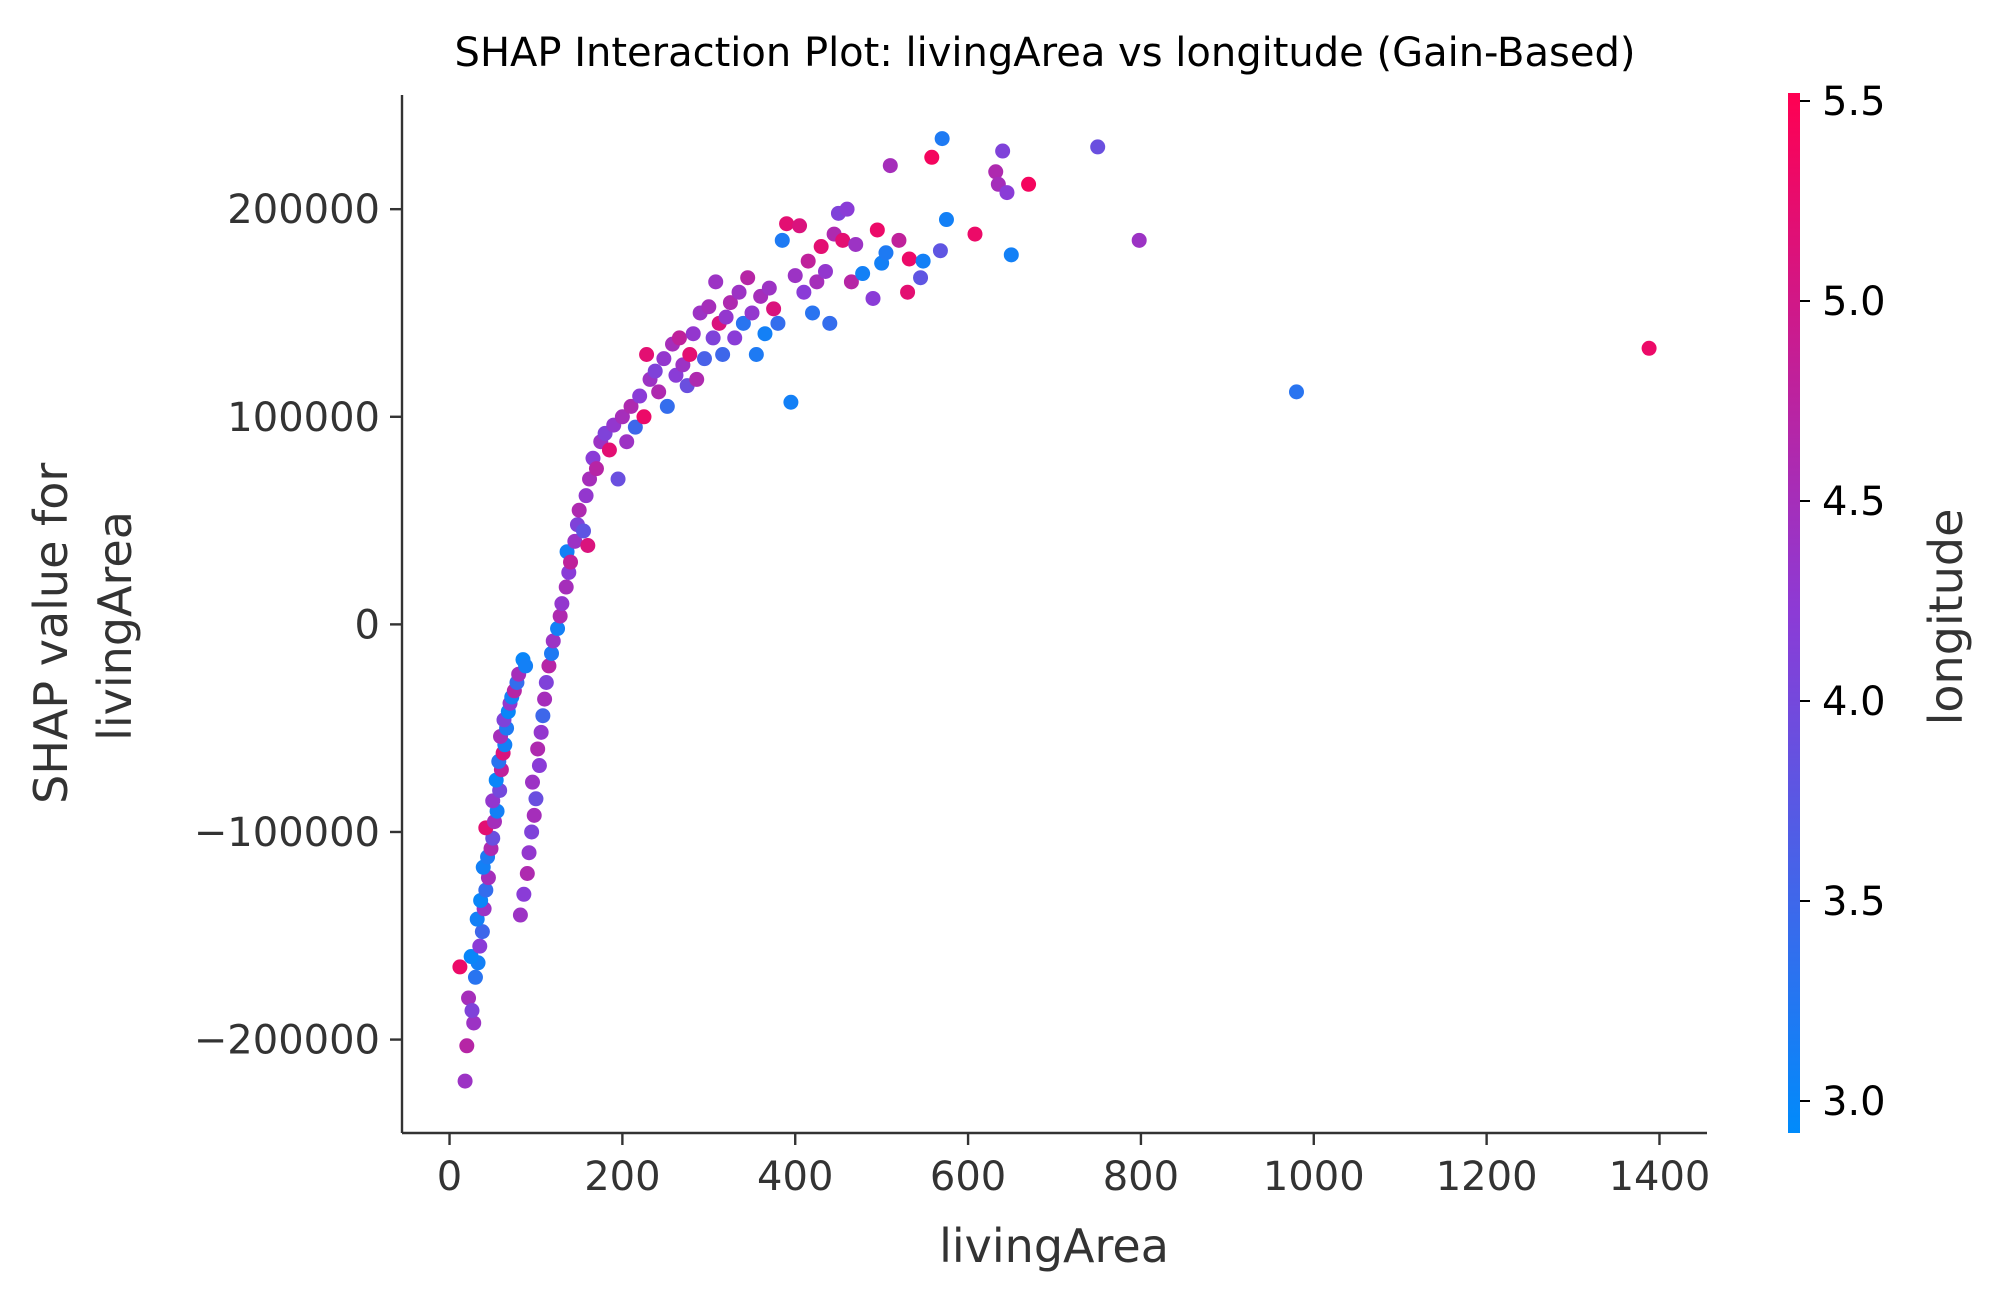 This screenshot has height=1304, width=1997. I want to click on colorbar-tick-label: 5.0, so click(1854, 302).